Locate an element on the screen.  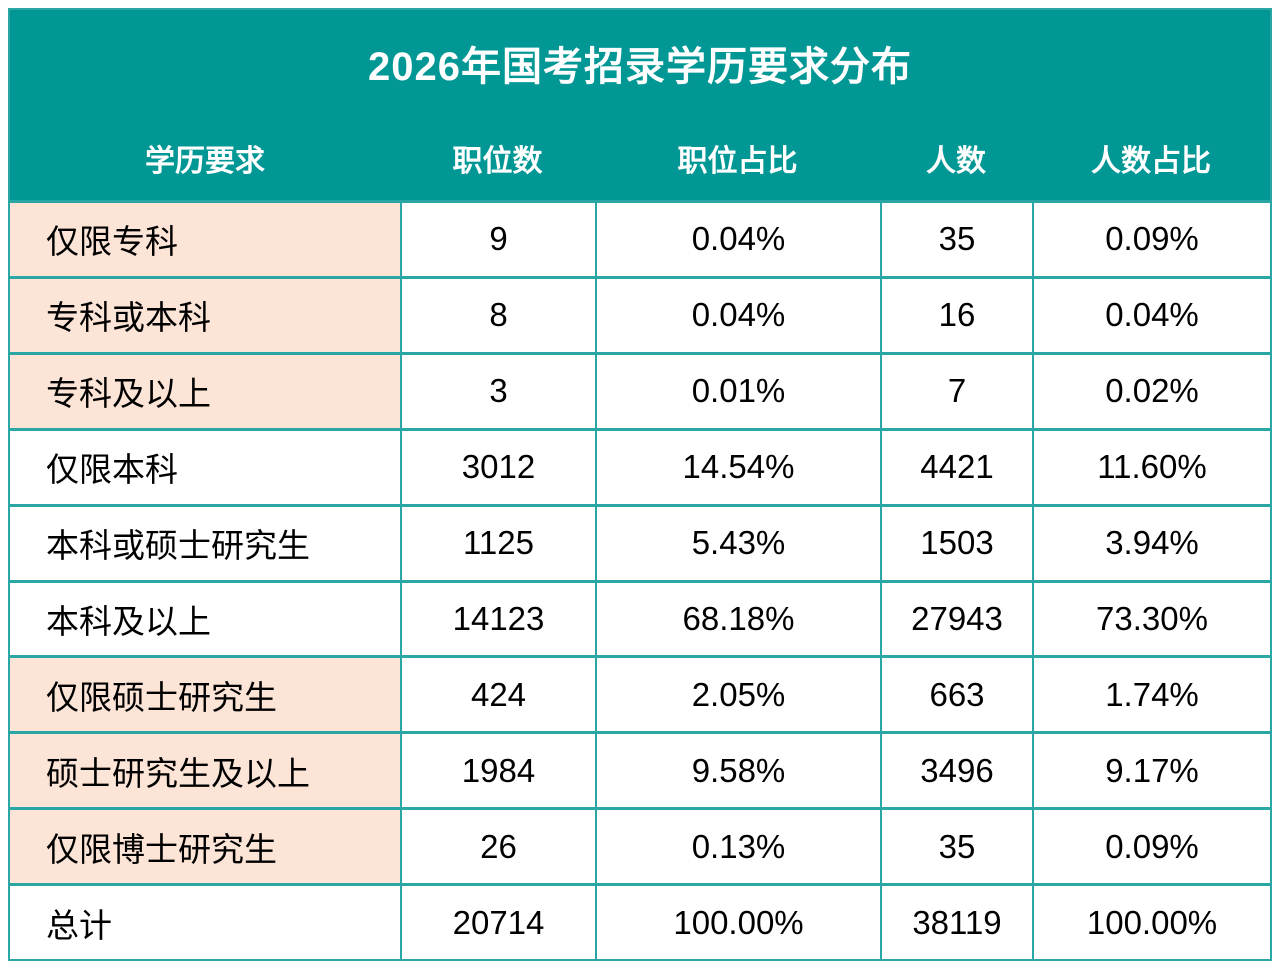
row-label-cell: 仅限硕士研究生 is located at coordinates (205, 695).